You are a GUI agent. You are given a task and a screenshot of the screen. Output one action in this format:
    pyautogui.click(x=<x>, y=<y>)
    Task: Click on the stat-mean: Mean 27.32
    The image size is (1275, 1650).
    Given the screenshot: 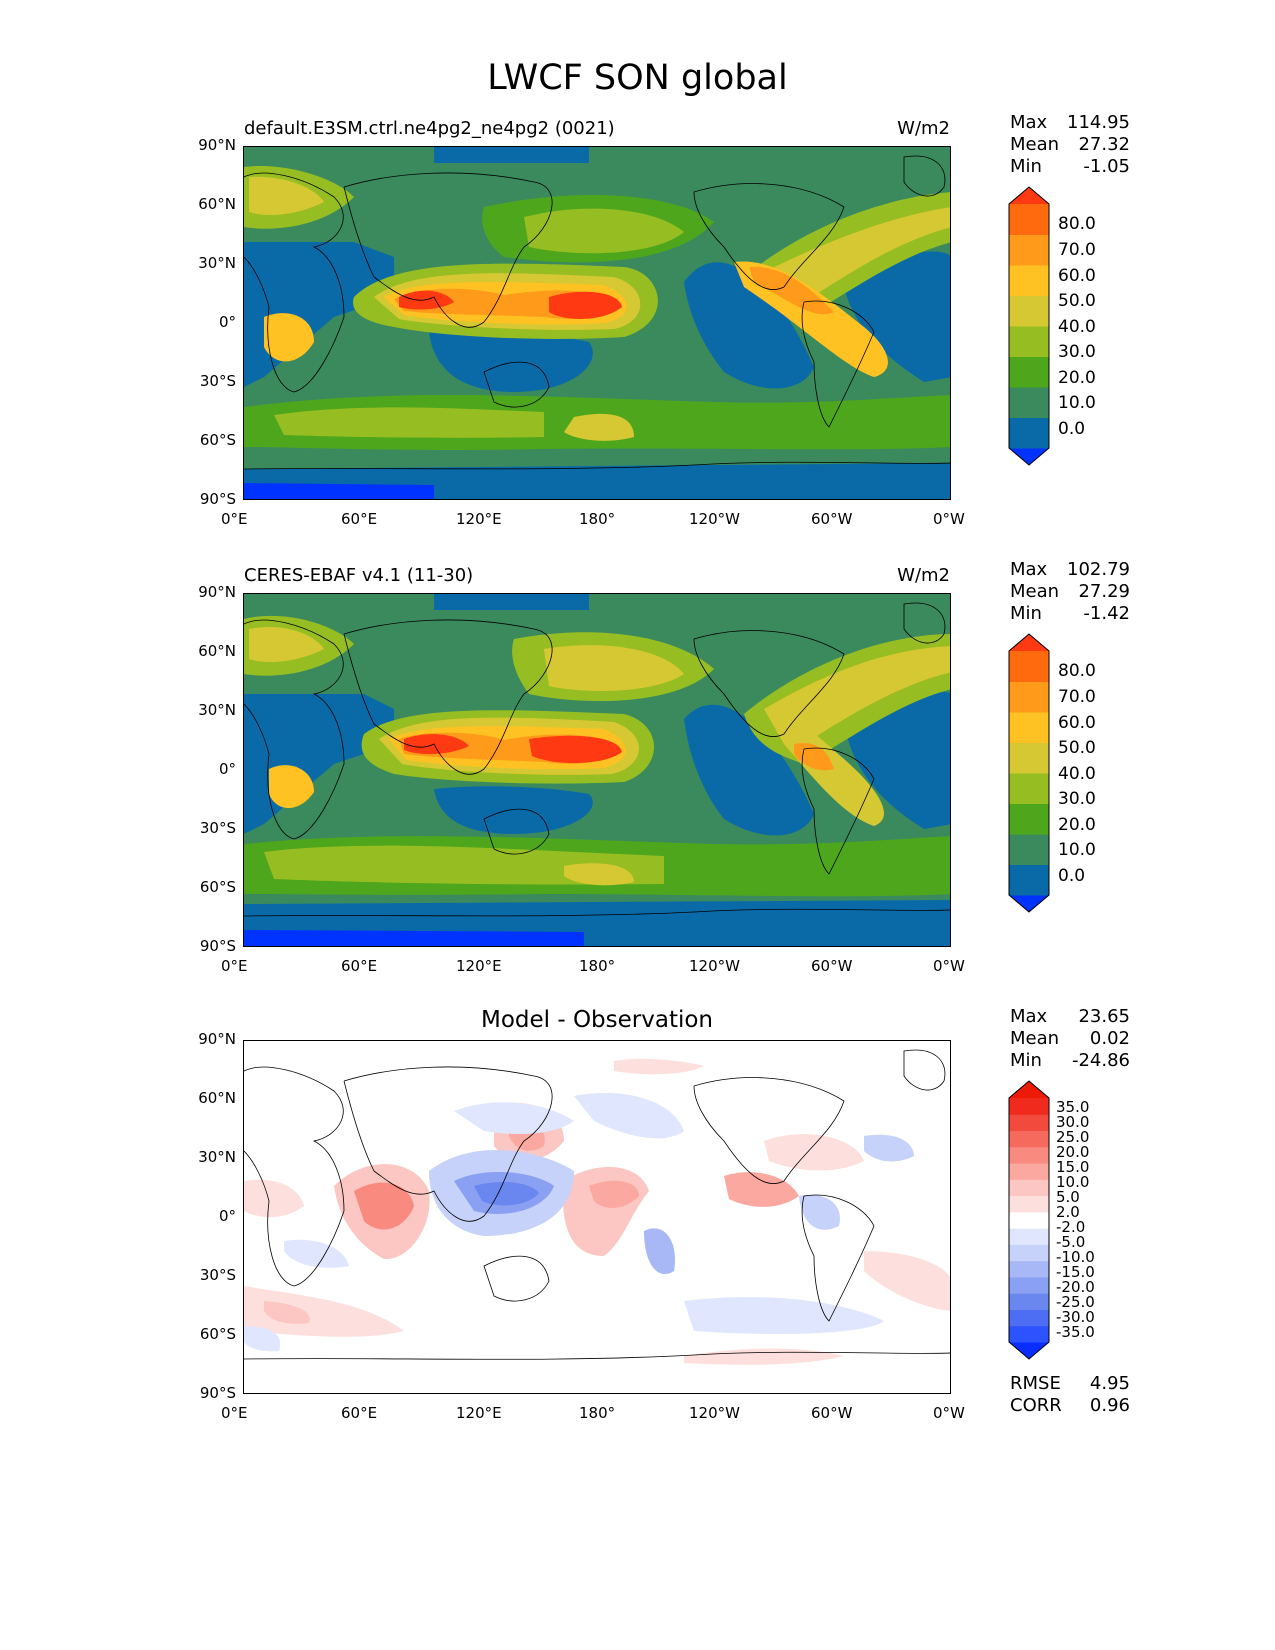 What is the action you would take?
    pyautogui.click(x=1070, y=144)
    